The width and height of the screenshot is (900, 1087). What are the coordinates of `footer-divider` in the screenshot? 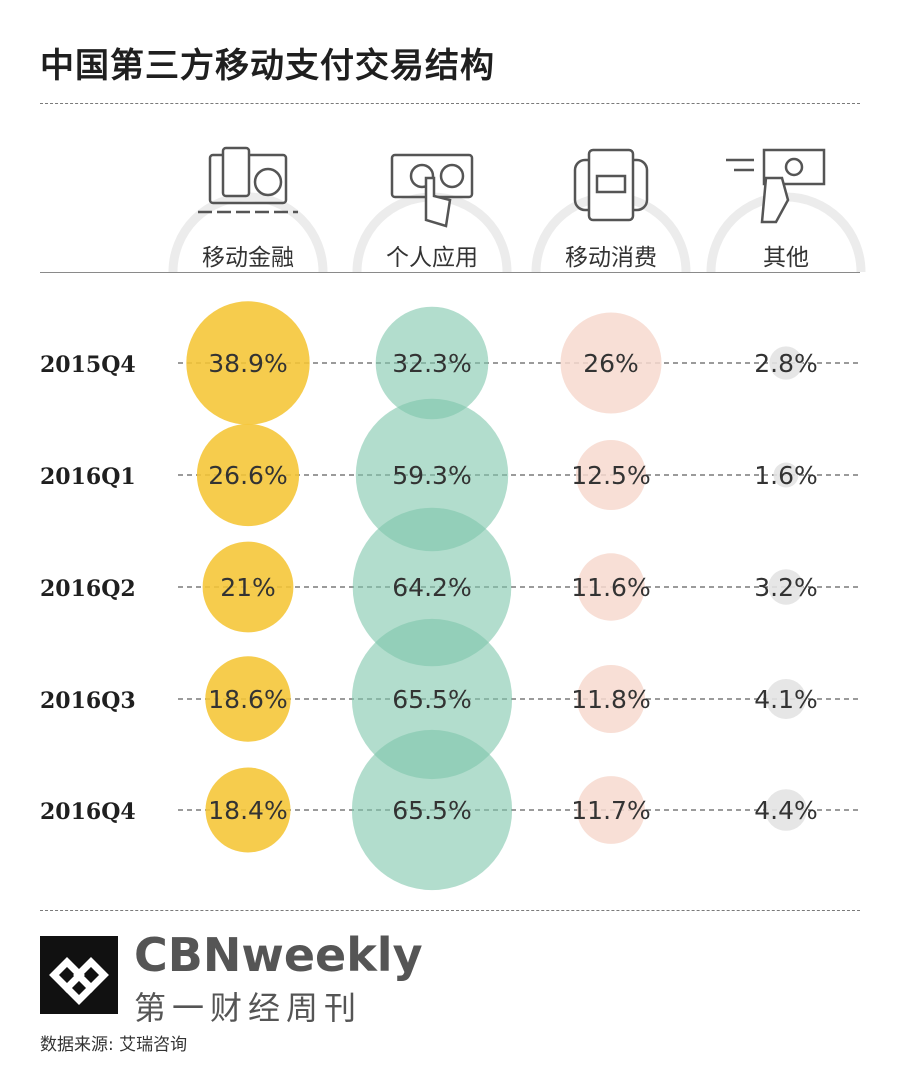 It's located at (450, 910).